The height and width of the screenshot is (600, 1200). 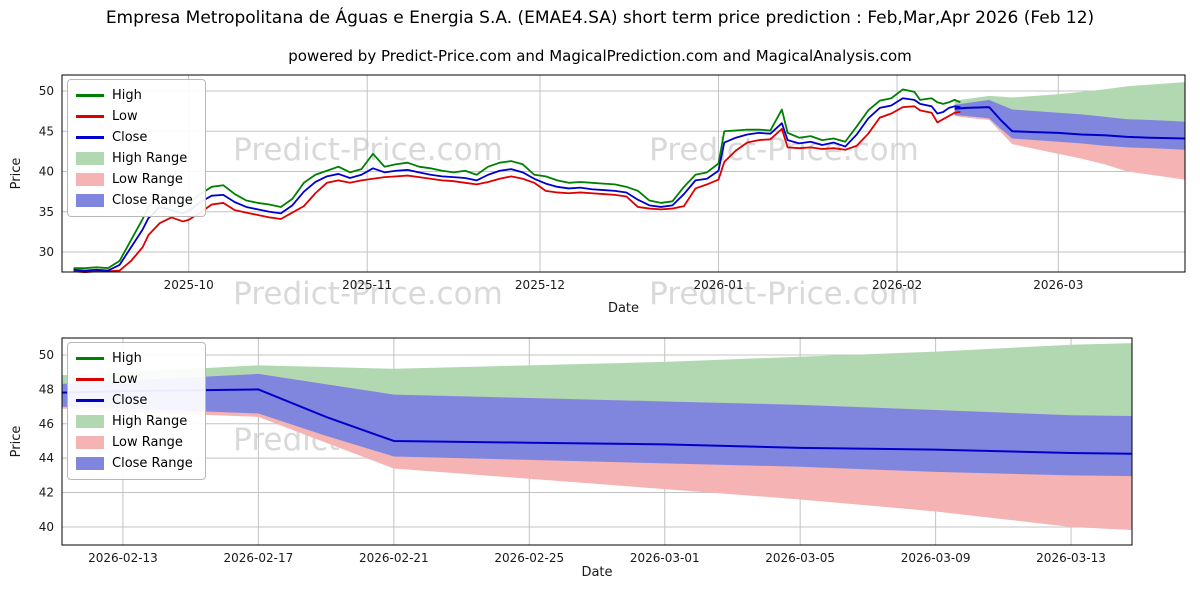 What do you see at coordinates (394, 558) in the screenshot?
I see `x-tick-label: 2026-02-21` at bounding box center [394, 558].